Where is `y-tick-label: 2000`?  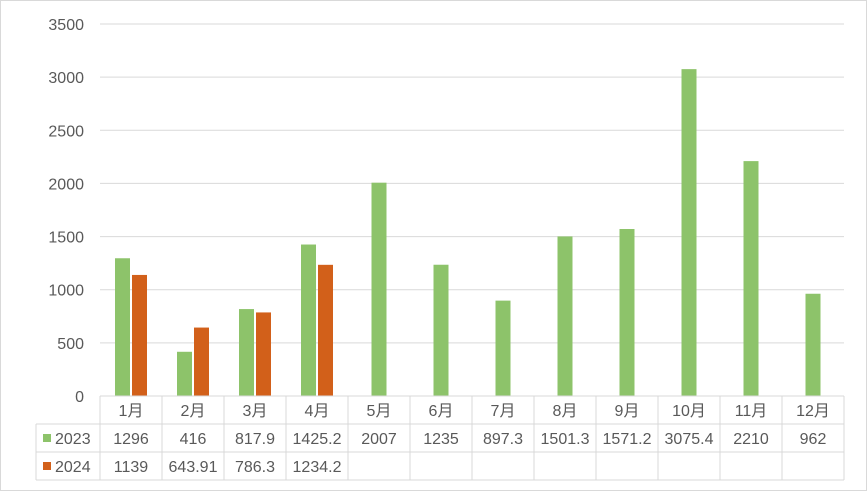
y-tick-label: 2000 is located at coordinates (66, 184).